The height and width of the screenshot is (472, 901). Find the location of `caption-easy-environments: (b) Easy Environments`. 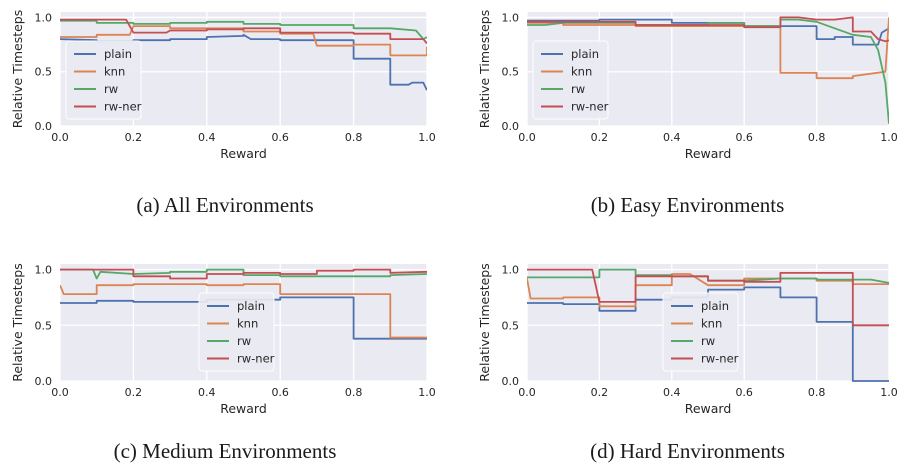

caption-easy-environments: (b) Easy Environments is located at coordinates (687, 205).